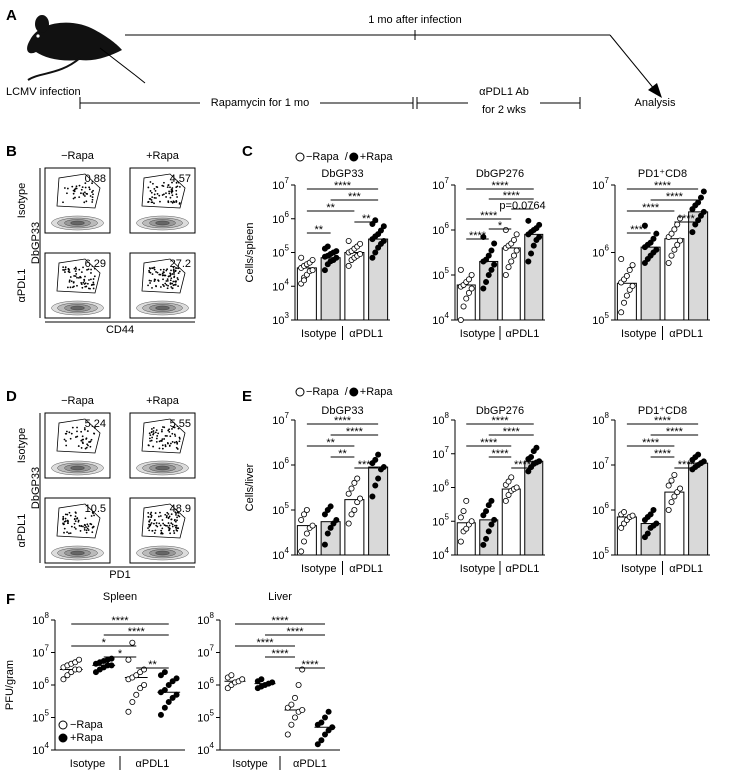  Describe the element at coordinates (11, 151) in the screenshot. I see `panel-label: B` at that location.